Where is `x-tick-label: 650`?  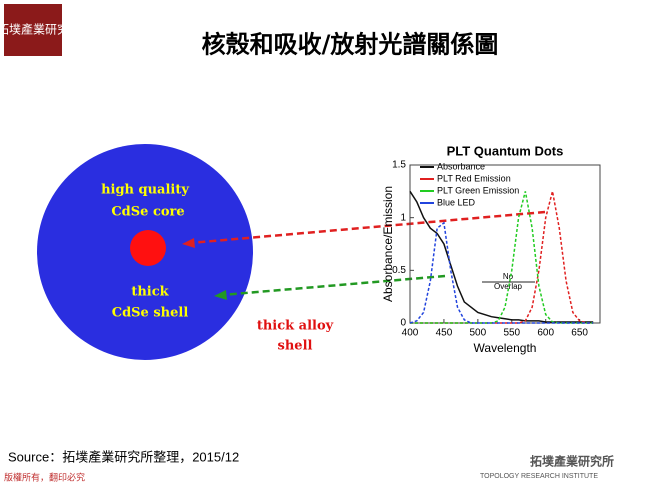
x-tick-label: 650 is located at coordinates (579, 333).